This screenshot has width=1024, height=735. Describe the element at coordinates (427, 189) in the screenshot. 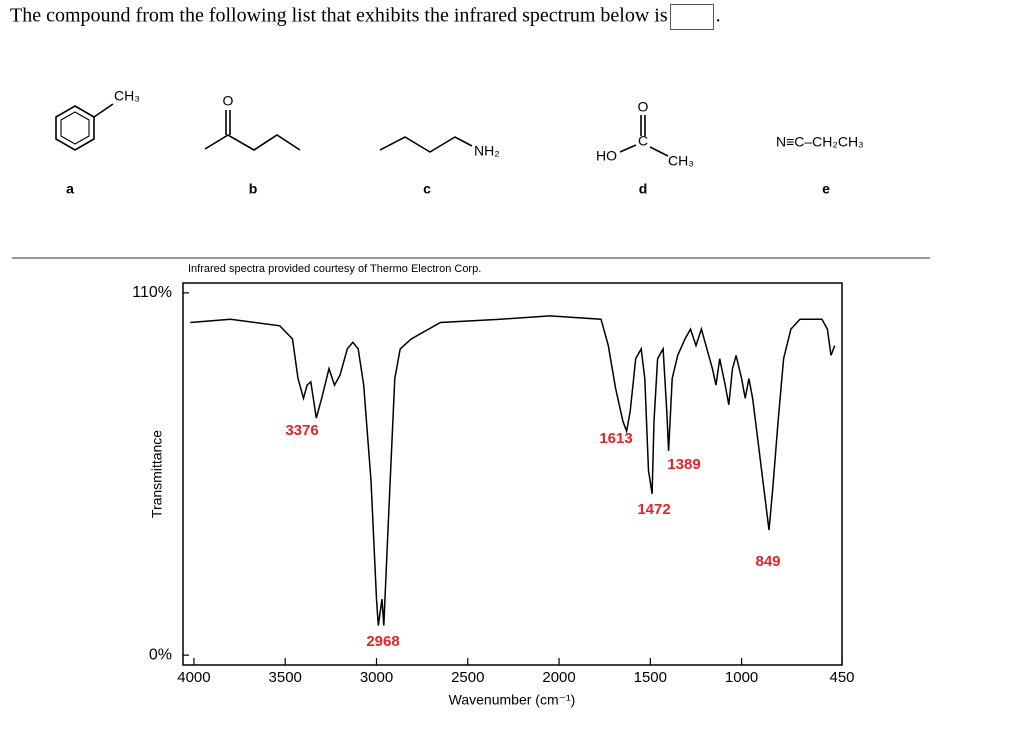

I see `compound-label: c` at that location.